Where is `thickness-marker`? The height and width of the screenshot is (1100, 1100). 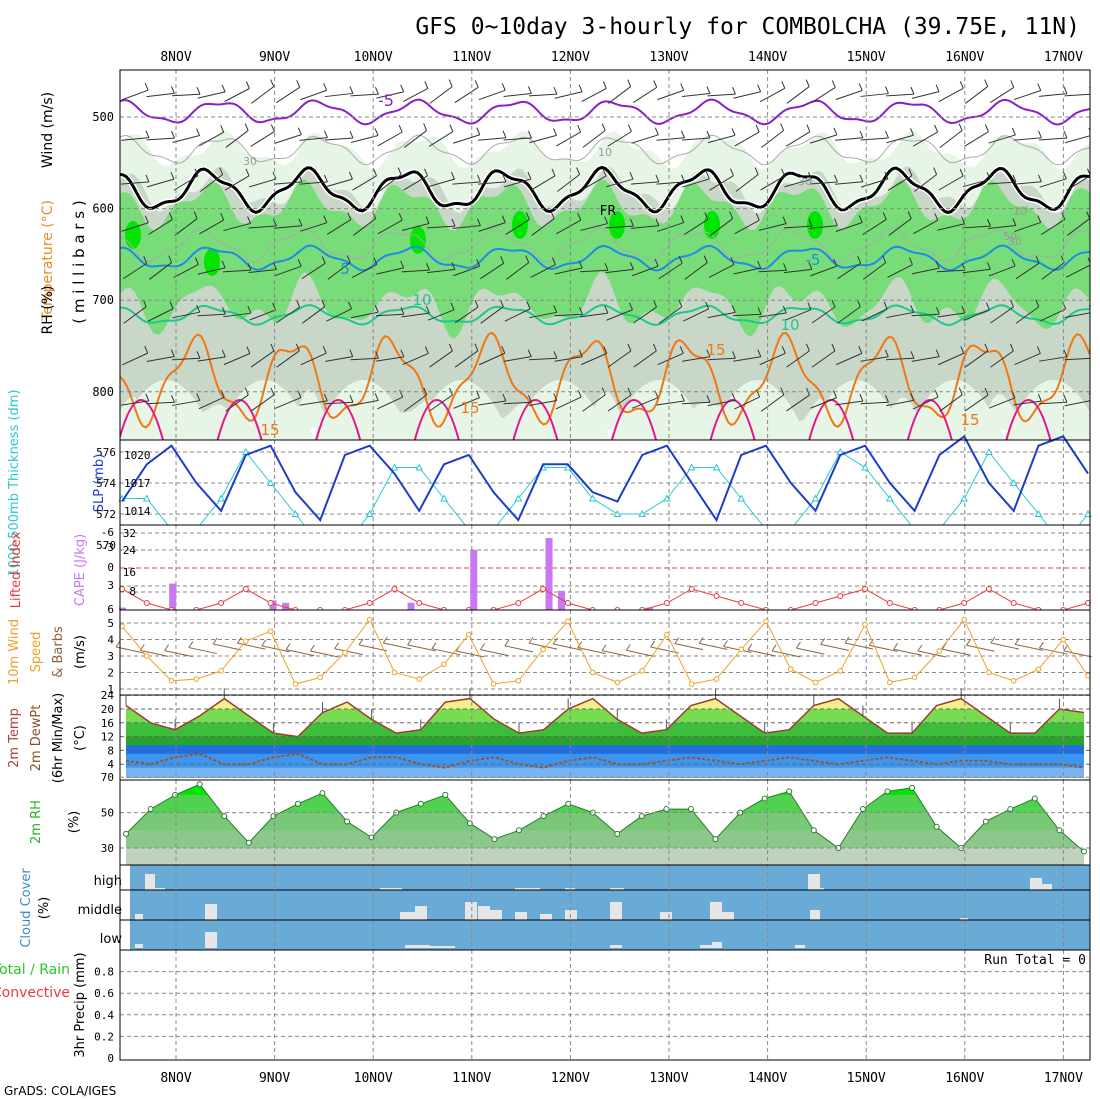
thickness-marker is located at coordinates (394, 467).